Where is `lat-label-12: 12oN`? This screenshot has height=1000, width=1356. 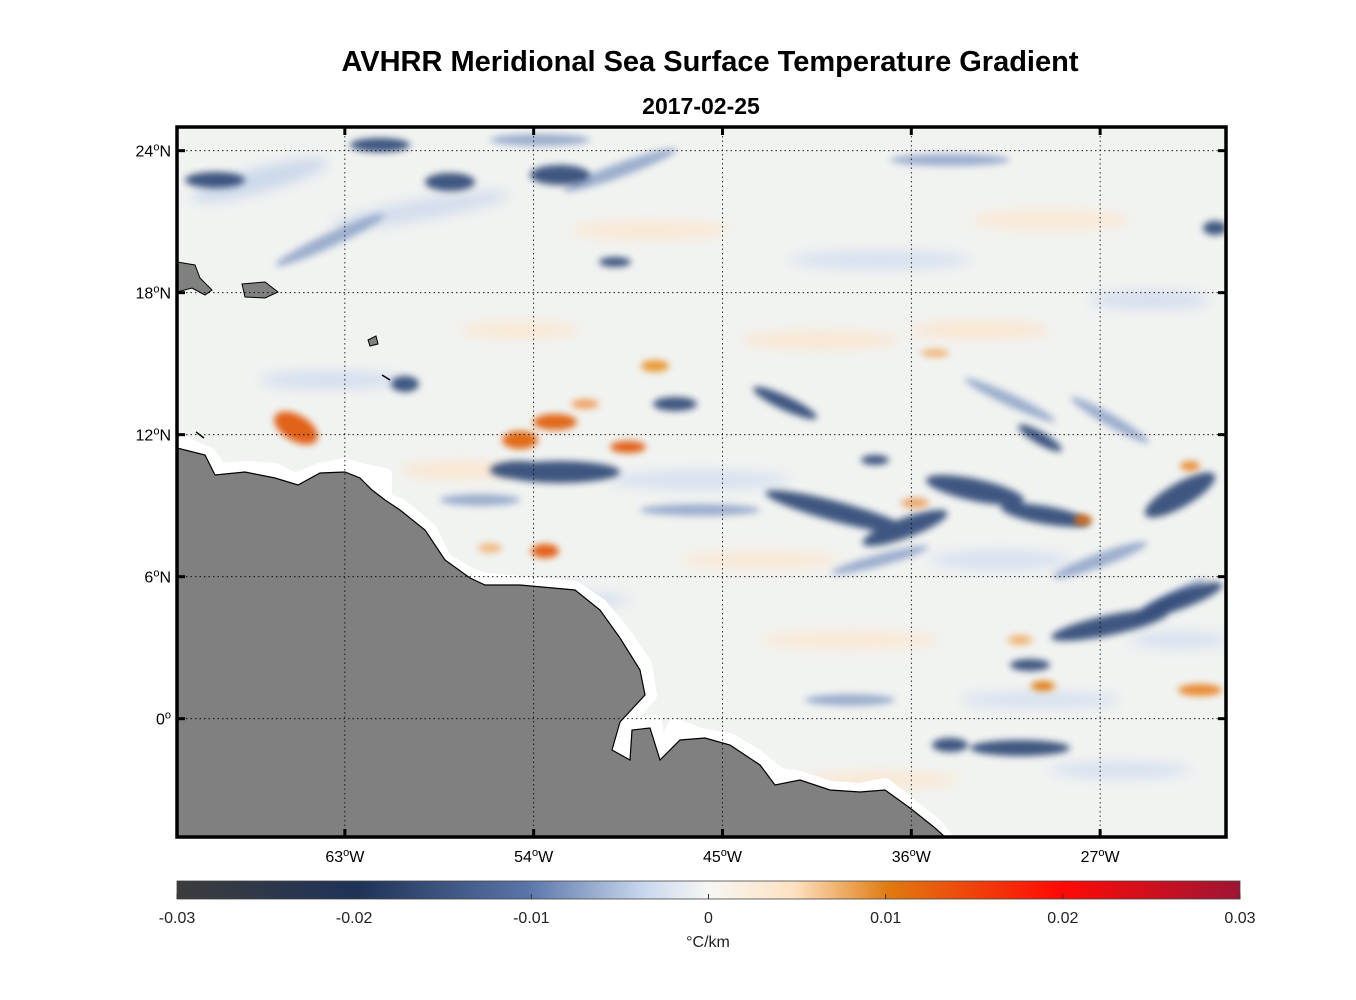
lat-label-12: 12oN is located at coordinates (153, 435).